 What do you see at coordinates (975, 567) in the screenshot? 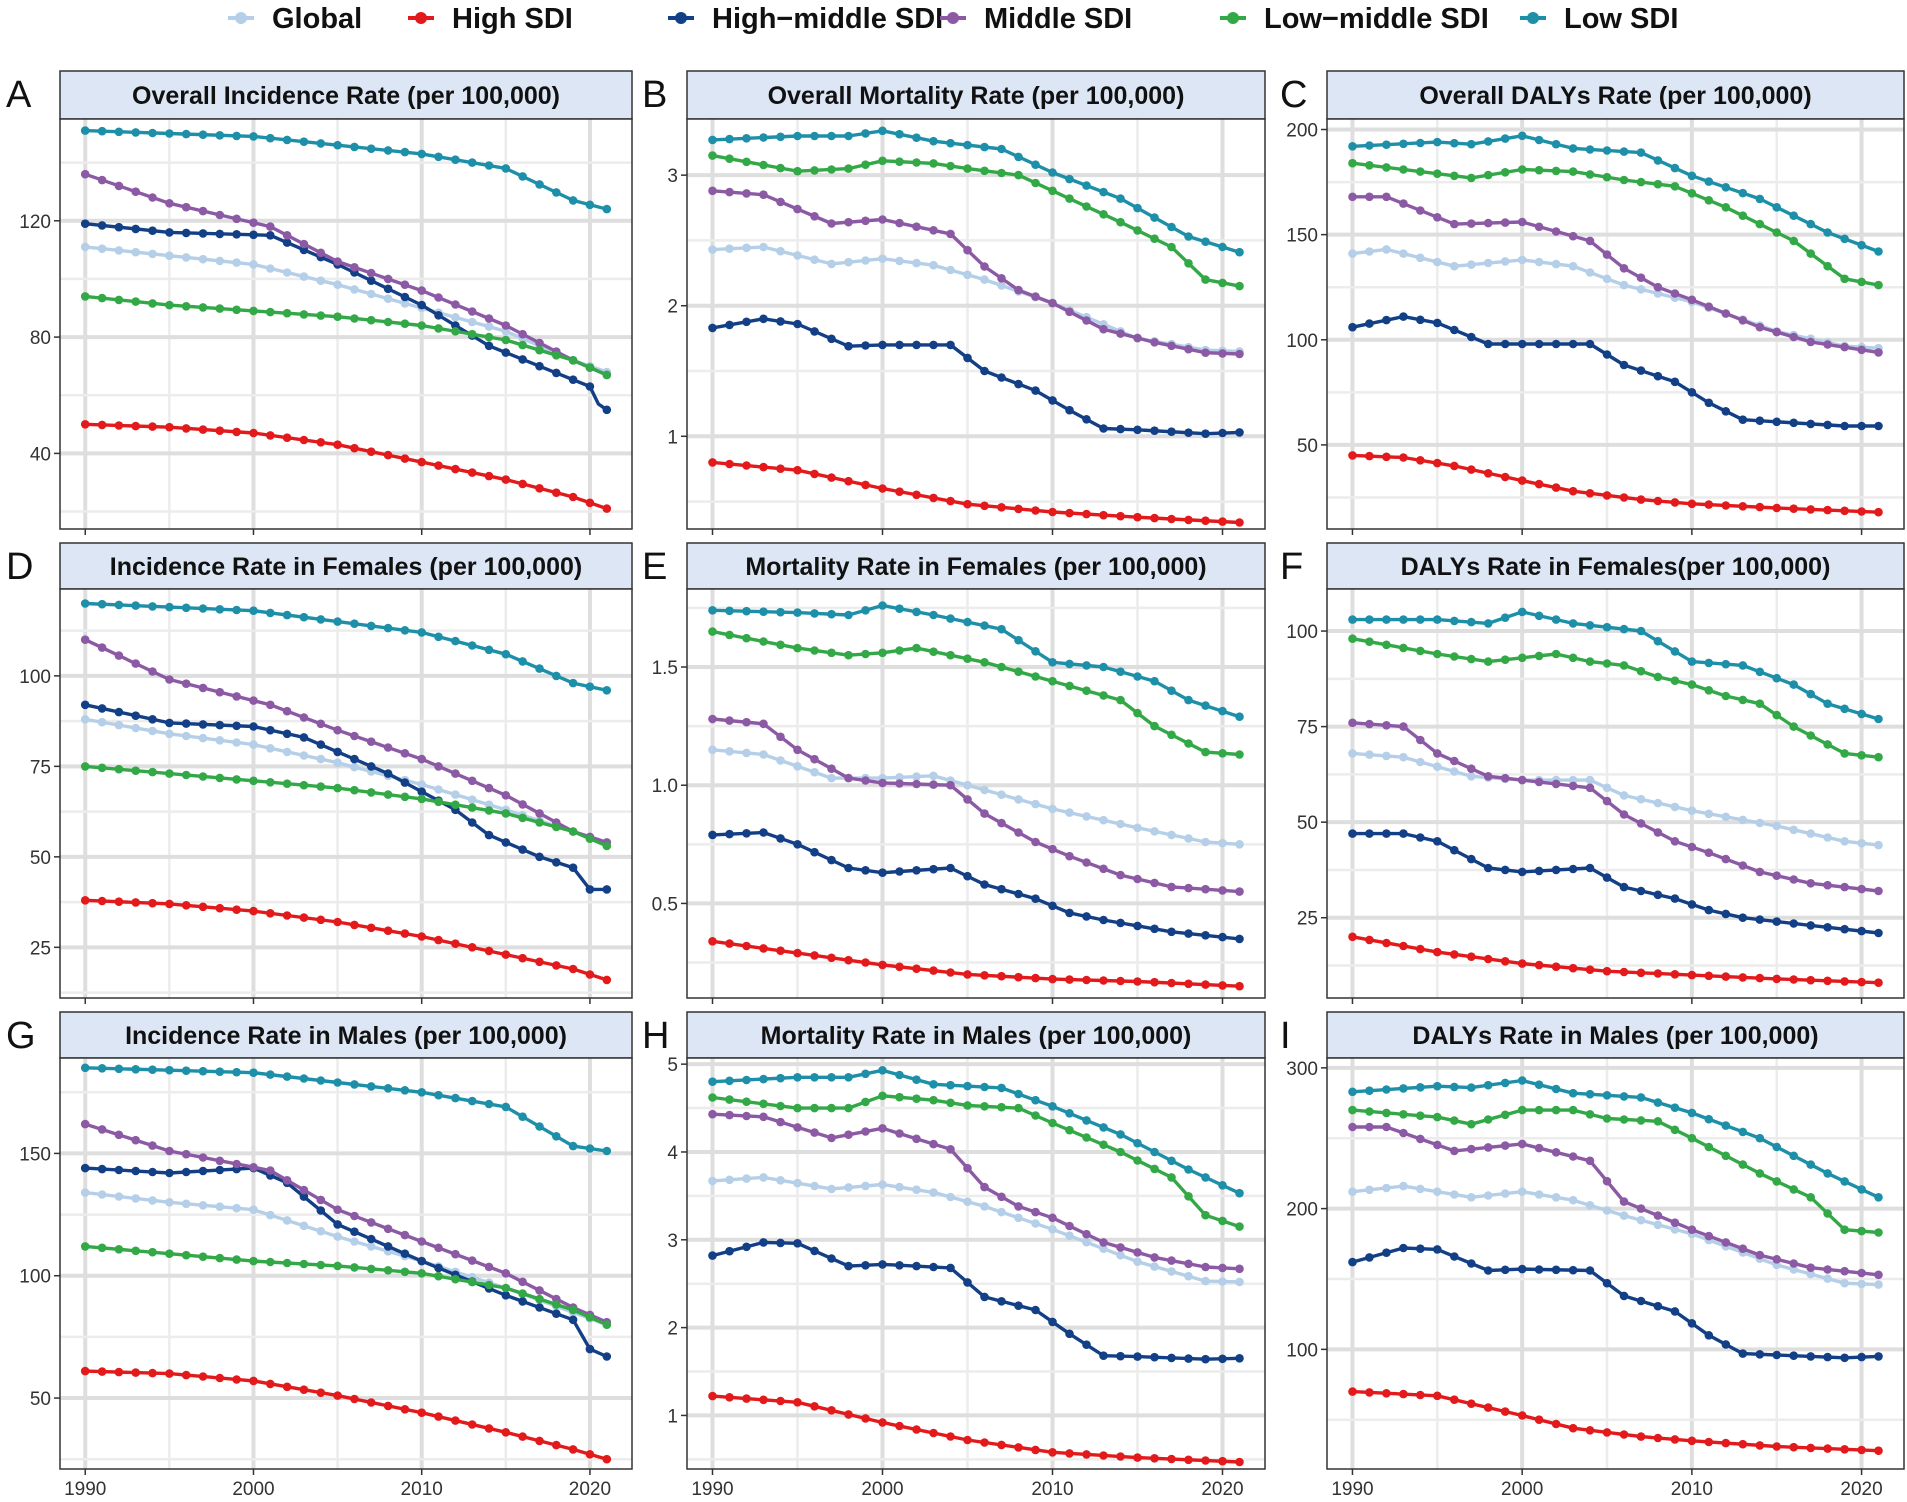
I see `panel-title: Mortality Rate in Females (per 100,000)` at bounding box center [975, 567].